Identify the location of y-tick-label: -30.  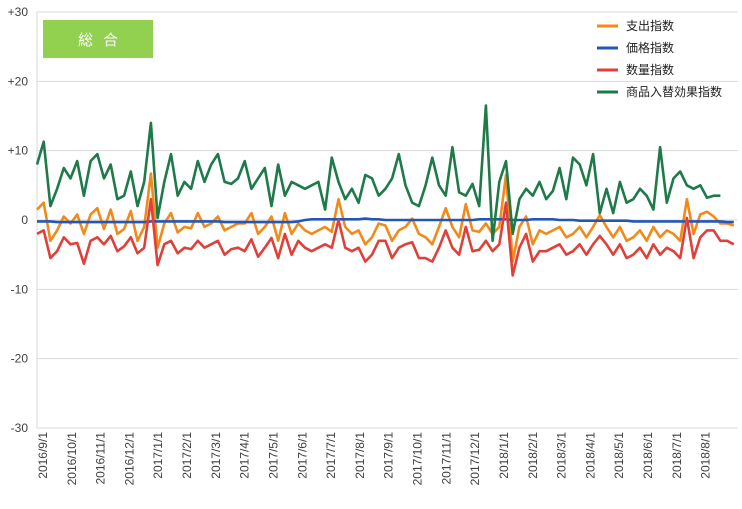
(20, 428).